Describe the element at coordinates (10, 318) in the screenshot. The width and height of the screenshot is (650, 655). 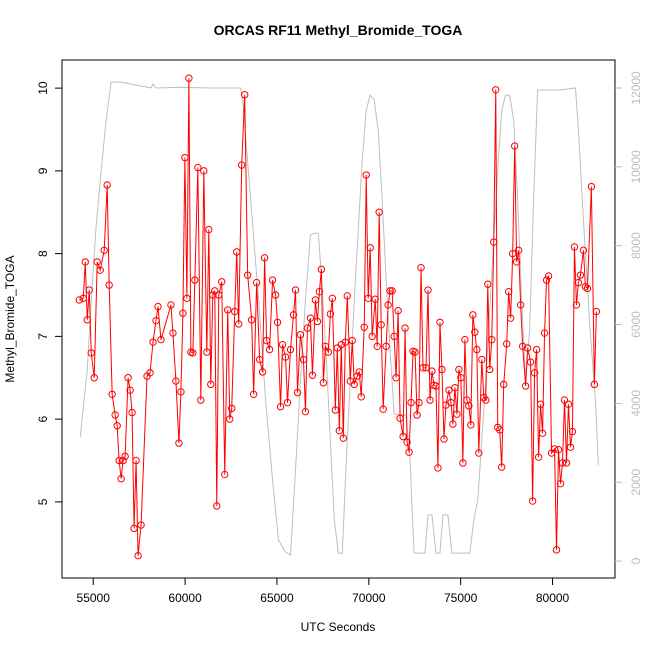
I see `y-axis-label: Methyl_Bromide_TOGA` at that location.